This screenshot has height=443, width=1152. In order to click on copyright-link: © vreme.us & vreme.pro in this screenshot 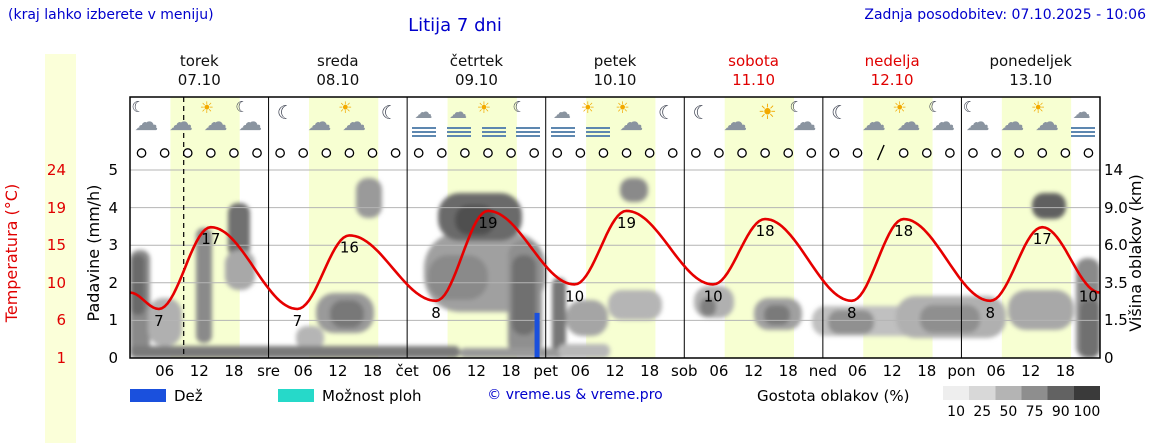, I will do `click(575, 395)`.